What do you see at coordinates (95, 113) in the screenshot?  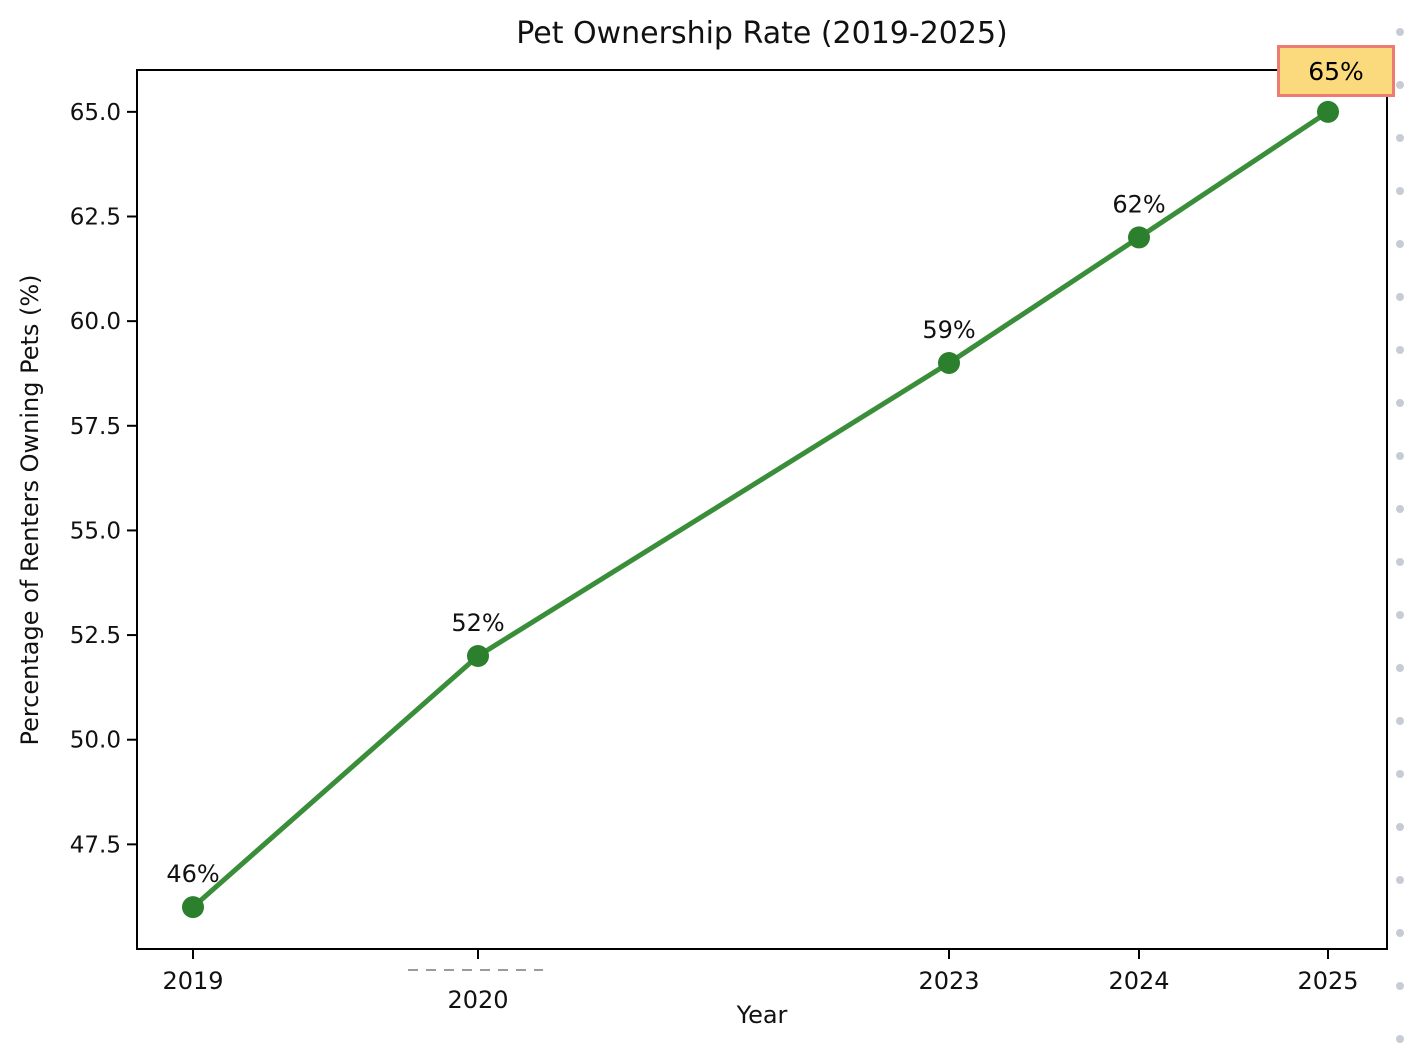 I see `y-tick-label: 65.0` at bounding box center [95, 113].